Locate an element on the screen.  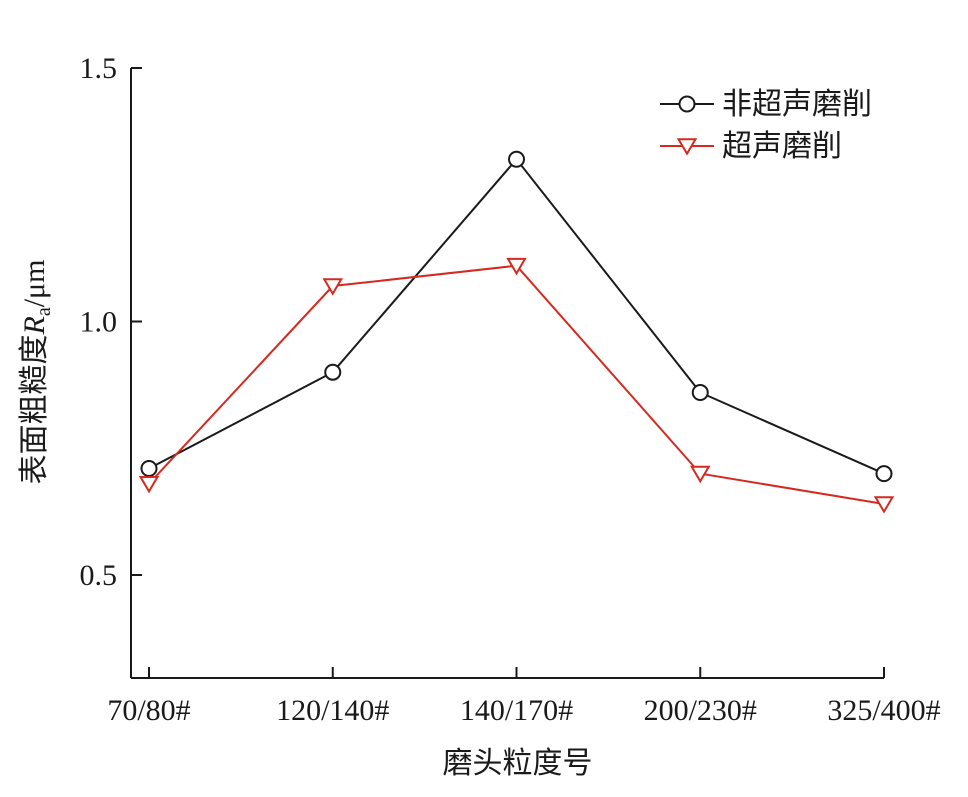
y-tick-label: 1.0 is located at coordinates (99, 322).